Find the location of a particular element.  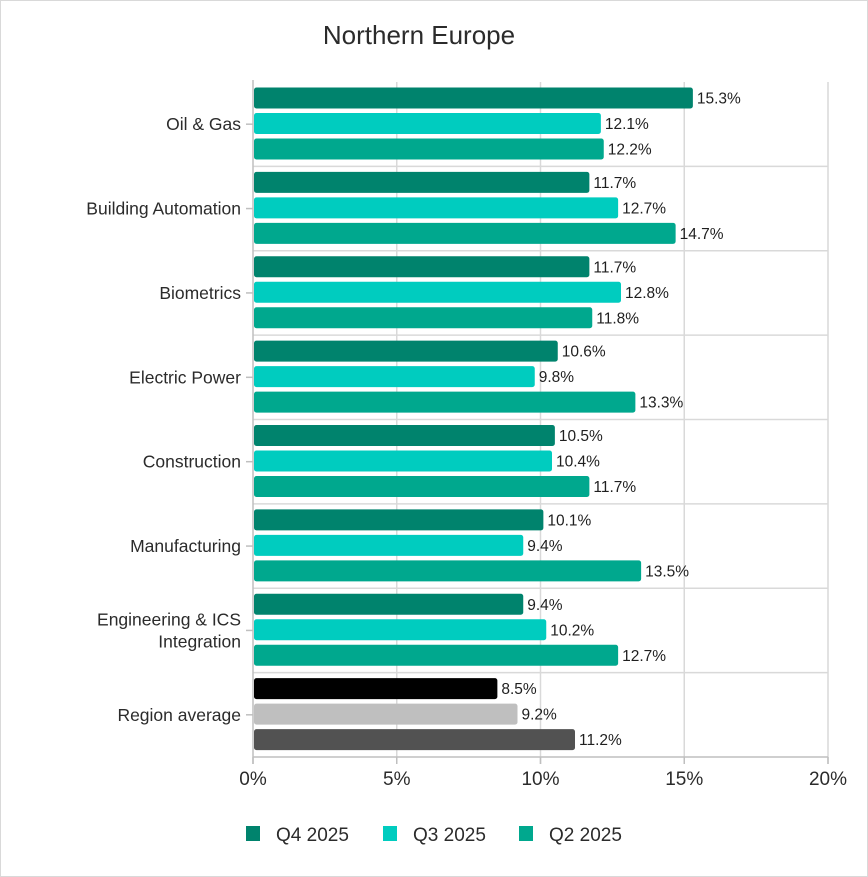

category-group: 15.3% 12.1% 12.2% is located at coordinates (497, 123).